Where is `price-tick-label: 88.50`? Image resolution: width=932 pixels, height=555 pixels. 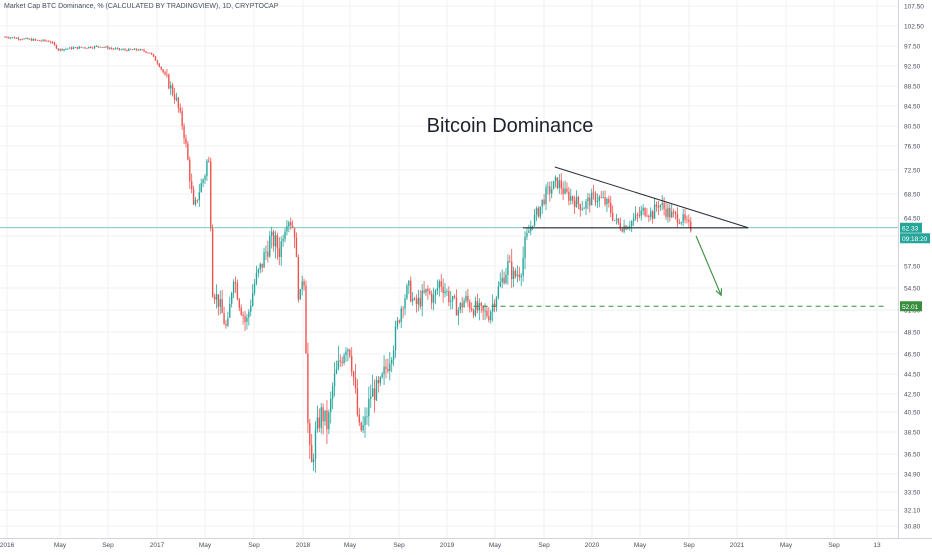 price-tick-label: 88.50 is located at coordinates (912, 87).